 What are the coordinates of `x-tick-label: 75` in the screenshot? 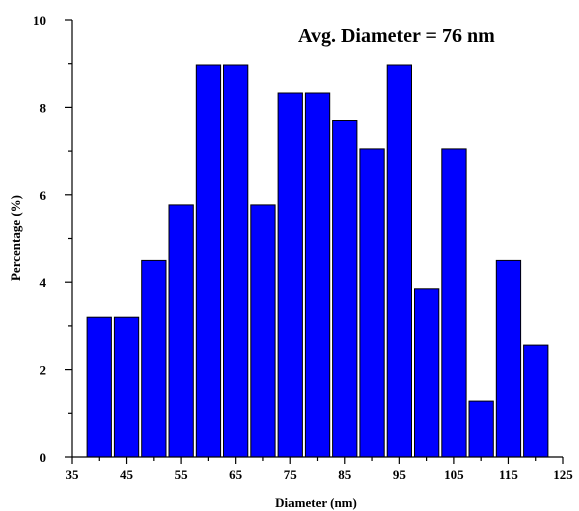 It's located at (291, 474).